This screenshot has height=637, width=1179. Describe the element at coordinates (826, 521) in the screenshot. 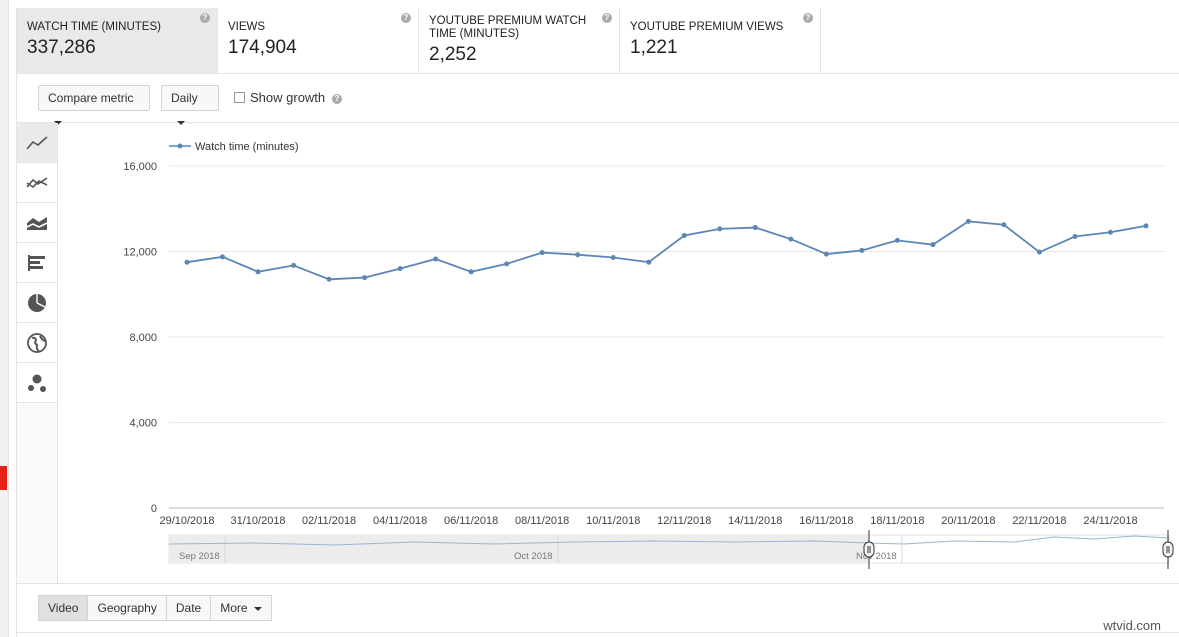

I see `x-tick-label: 16/11/2018` at that location.